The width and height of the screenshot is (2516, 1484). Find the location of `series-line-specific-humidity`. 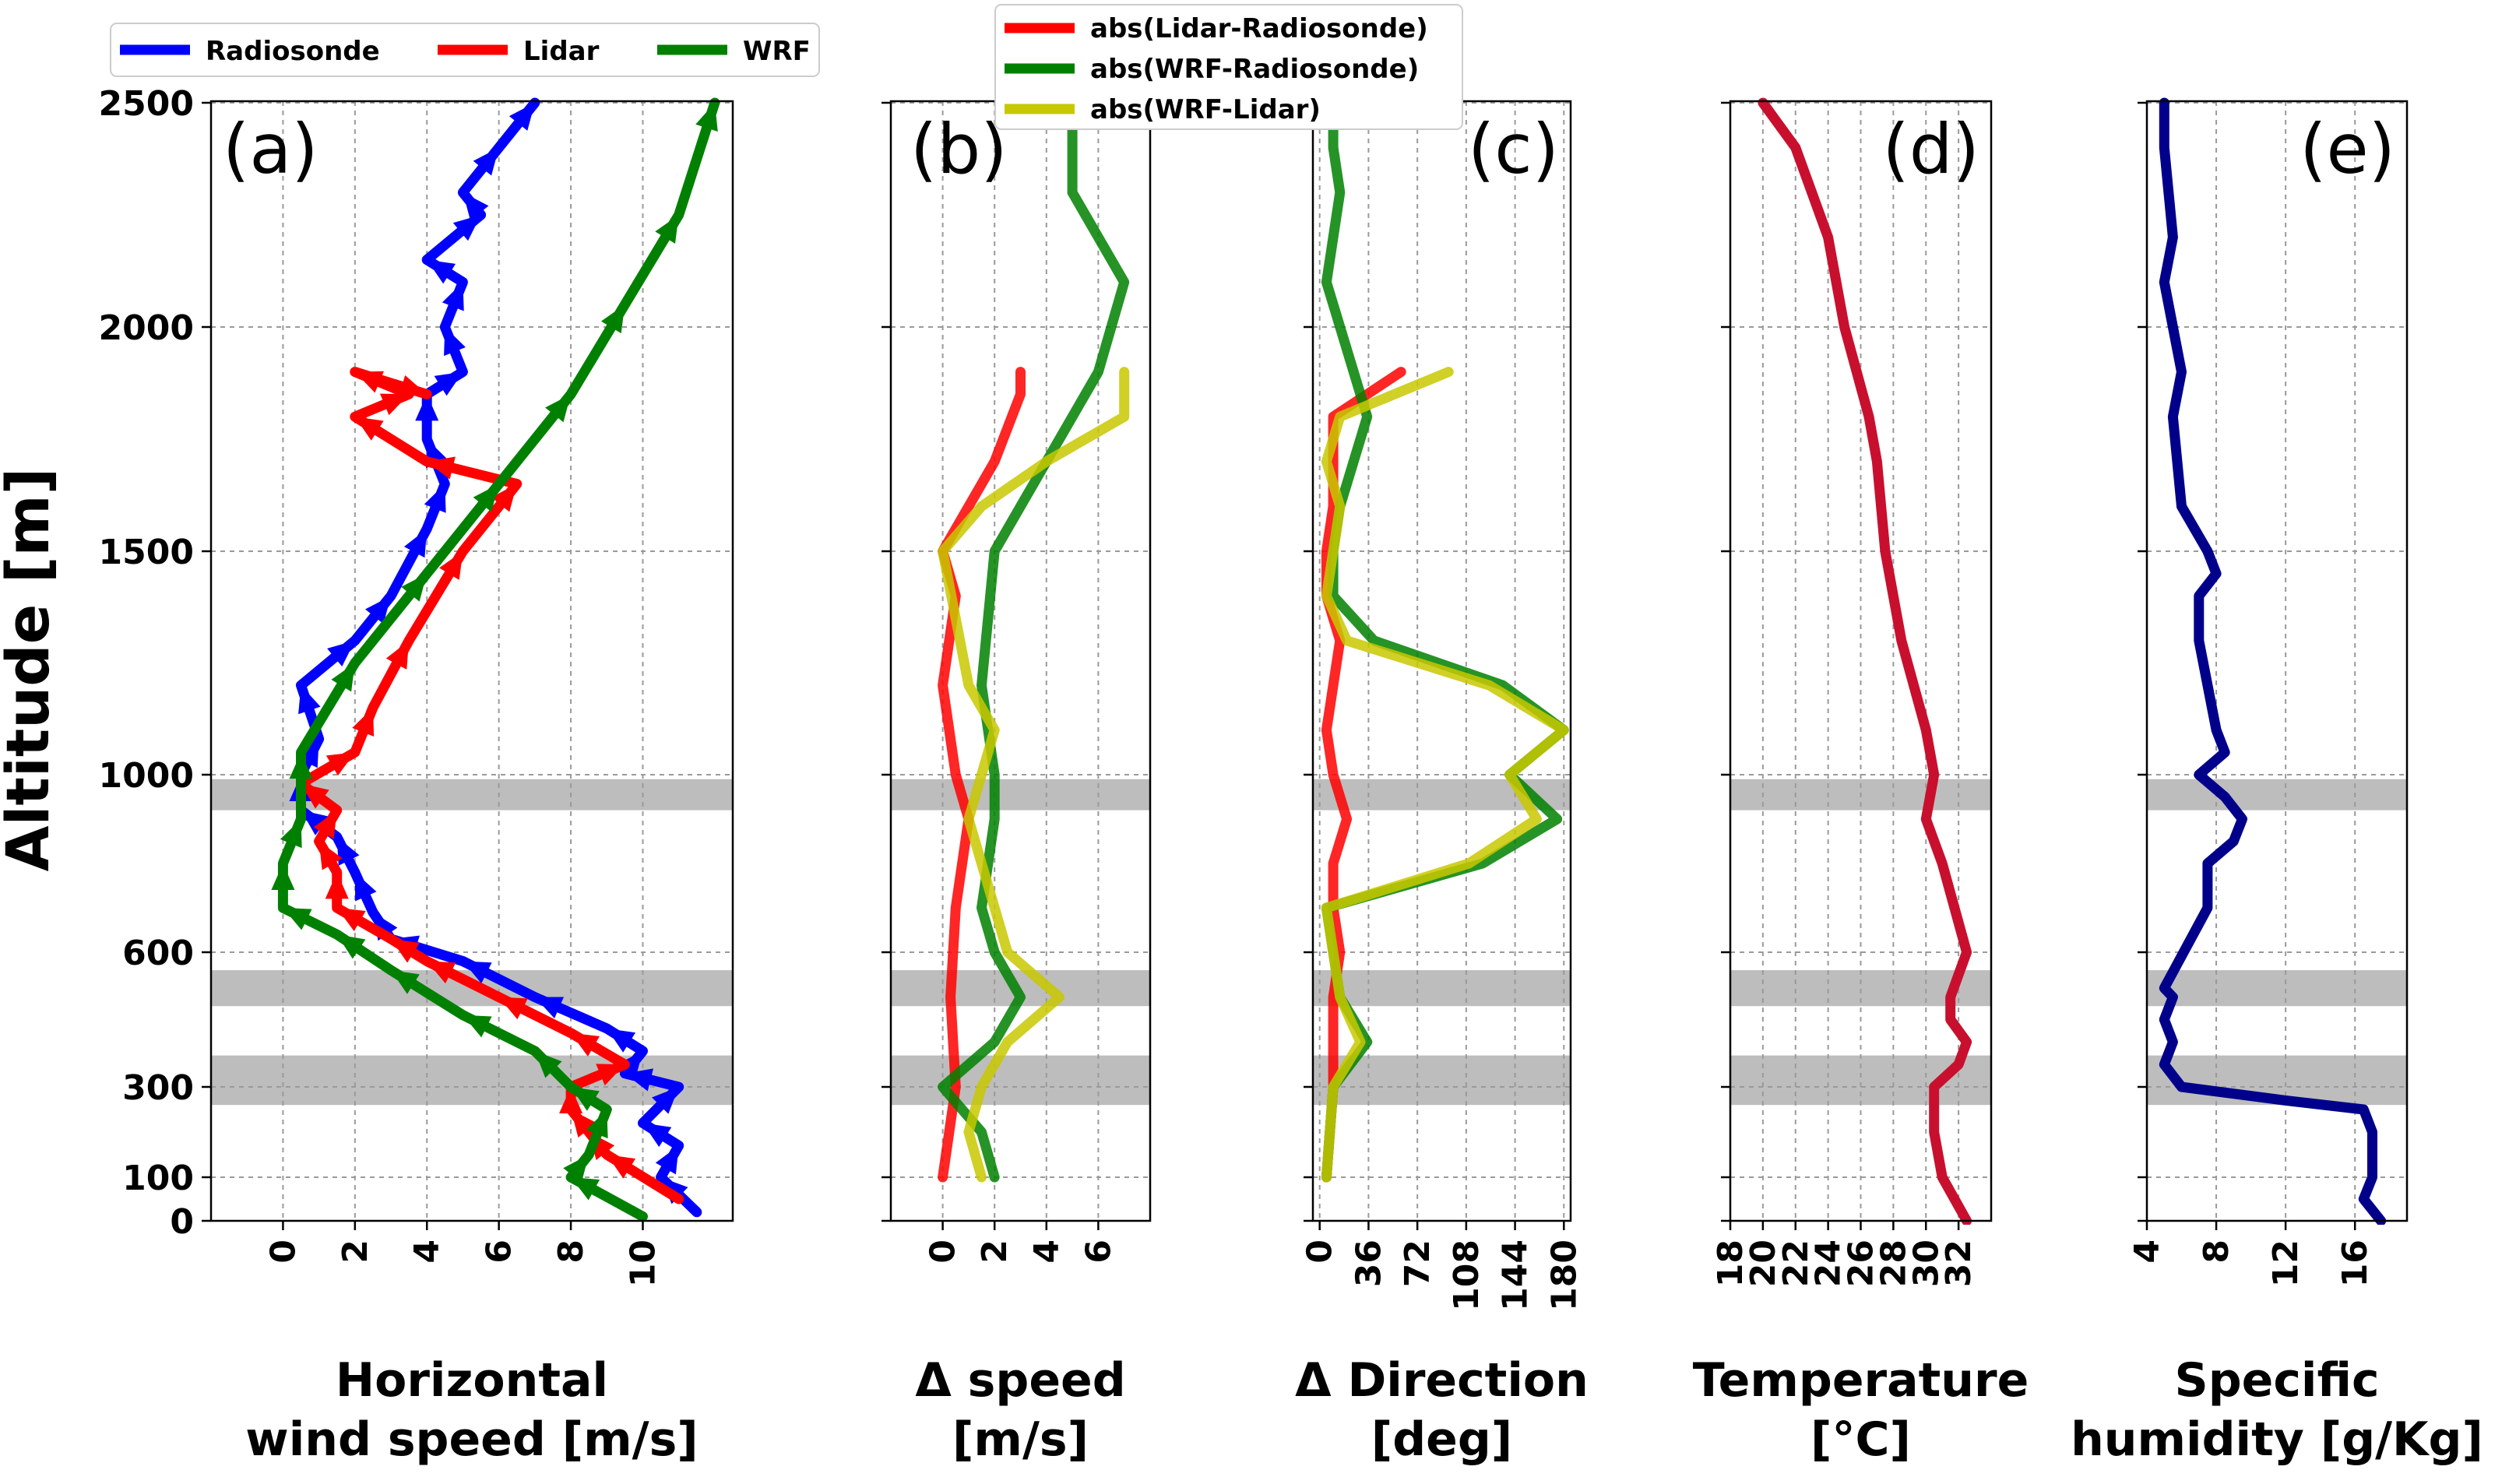

series-line-specific-humidity is located at coordinates (2273, 661).